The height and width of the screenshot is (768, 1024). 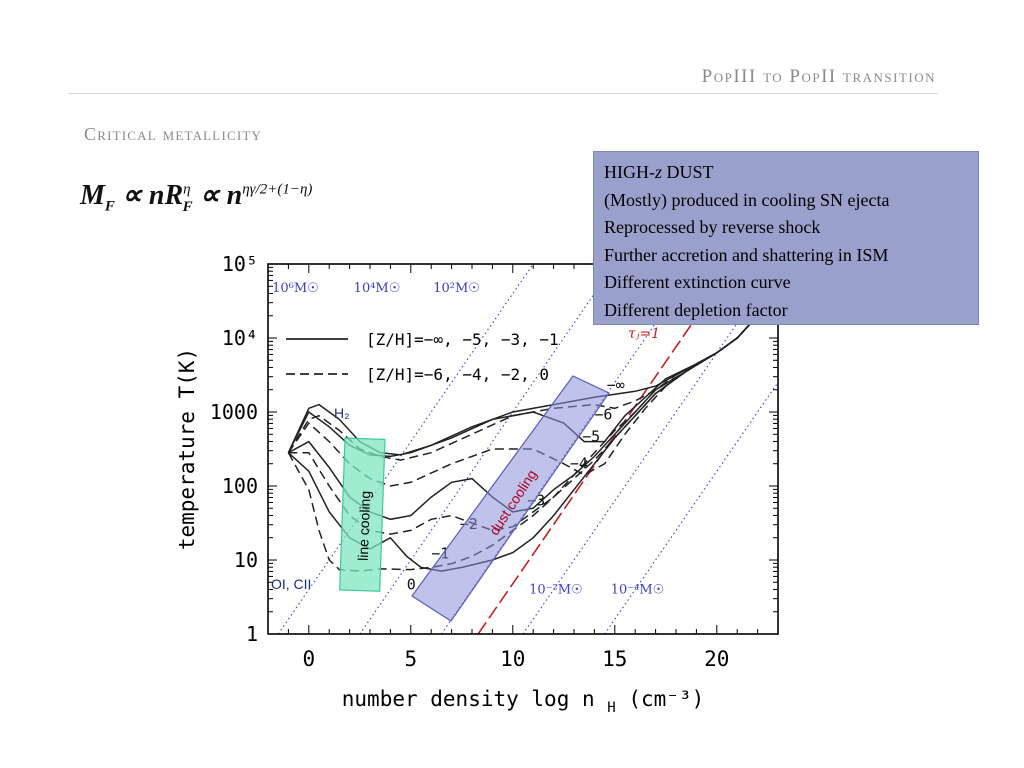 What do you see at coordinates (591, 437) in the screenshot?
I see `metallicity-label: −5` at bounding box center [591, 437].